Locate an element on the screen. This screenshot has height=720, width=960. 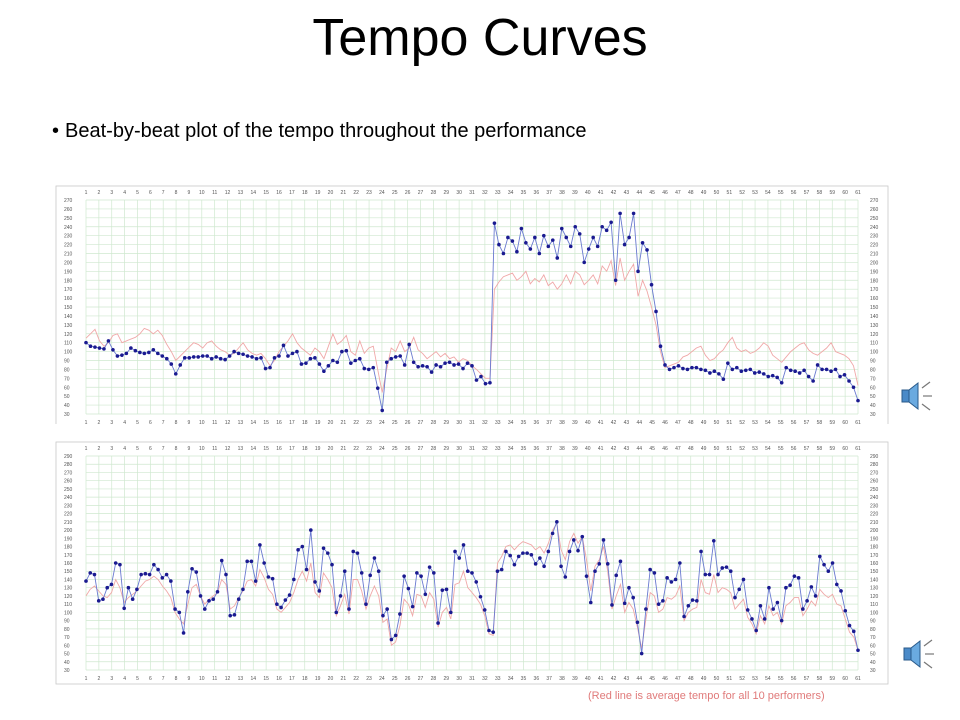
x-tick-label-bottom: 32 is located at coordinates (485, 679).